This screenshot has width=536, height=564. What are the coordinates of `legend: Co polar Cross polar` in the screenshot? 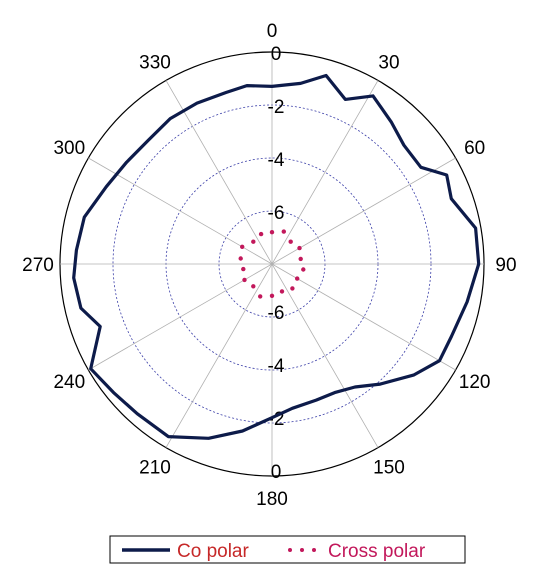 It's located at (287, 549).